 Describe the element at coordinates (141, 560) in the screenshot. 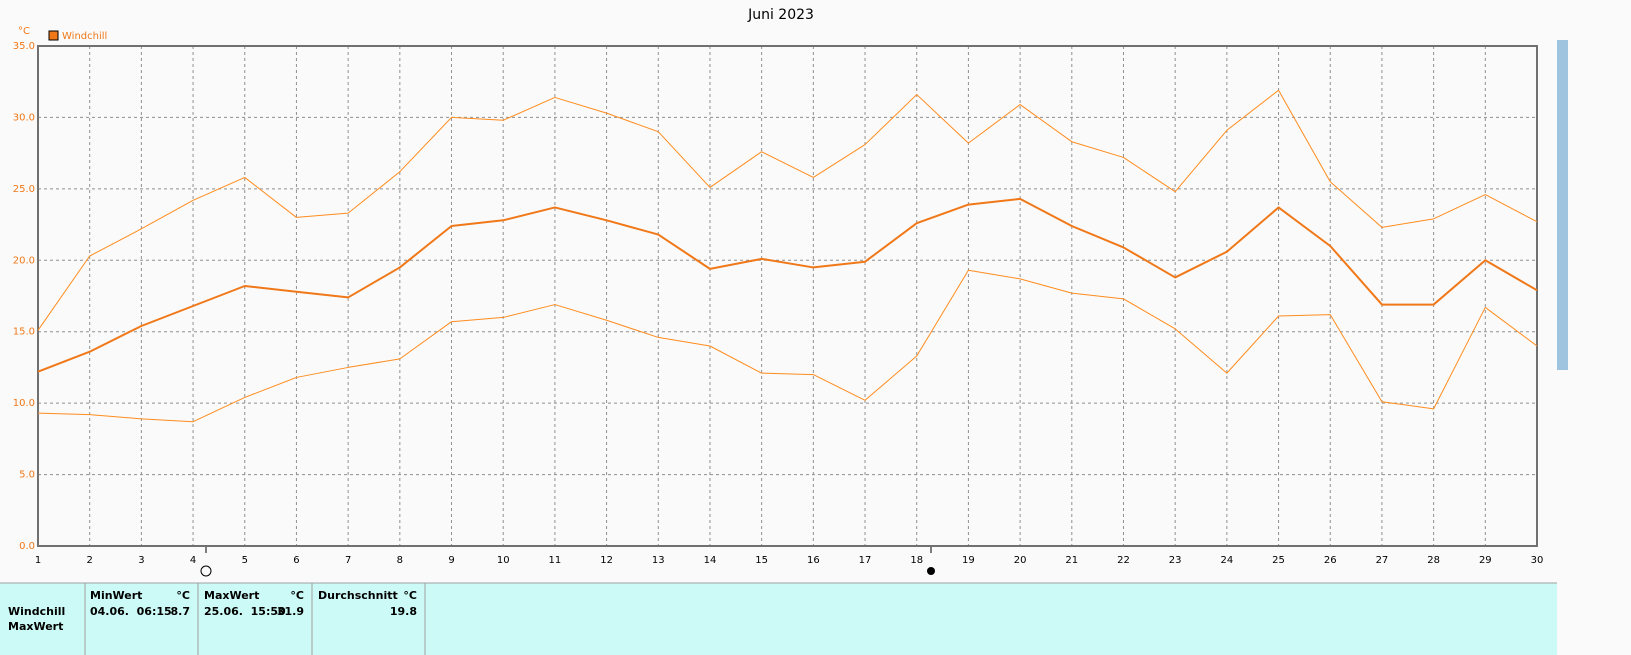

I see `x-tick-label: 3` at that location.